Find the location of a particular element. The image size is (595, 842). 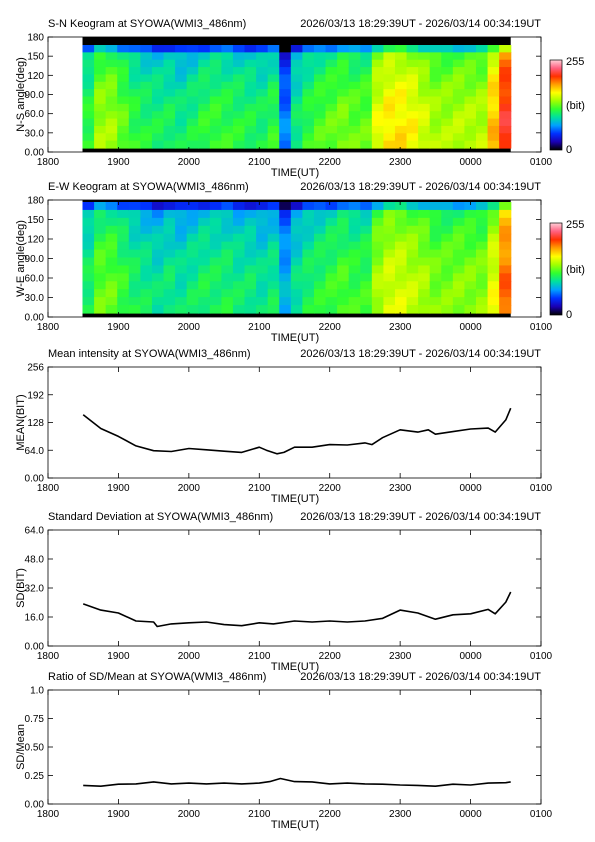

plot-frame is located at coordinates (294, 422).